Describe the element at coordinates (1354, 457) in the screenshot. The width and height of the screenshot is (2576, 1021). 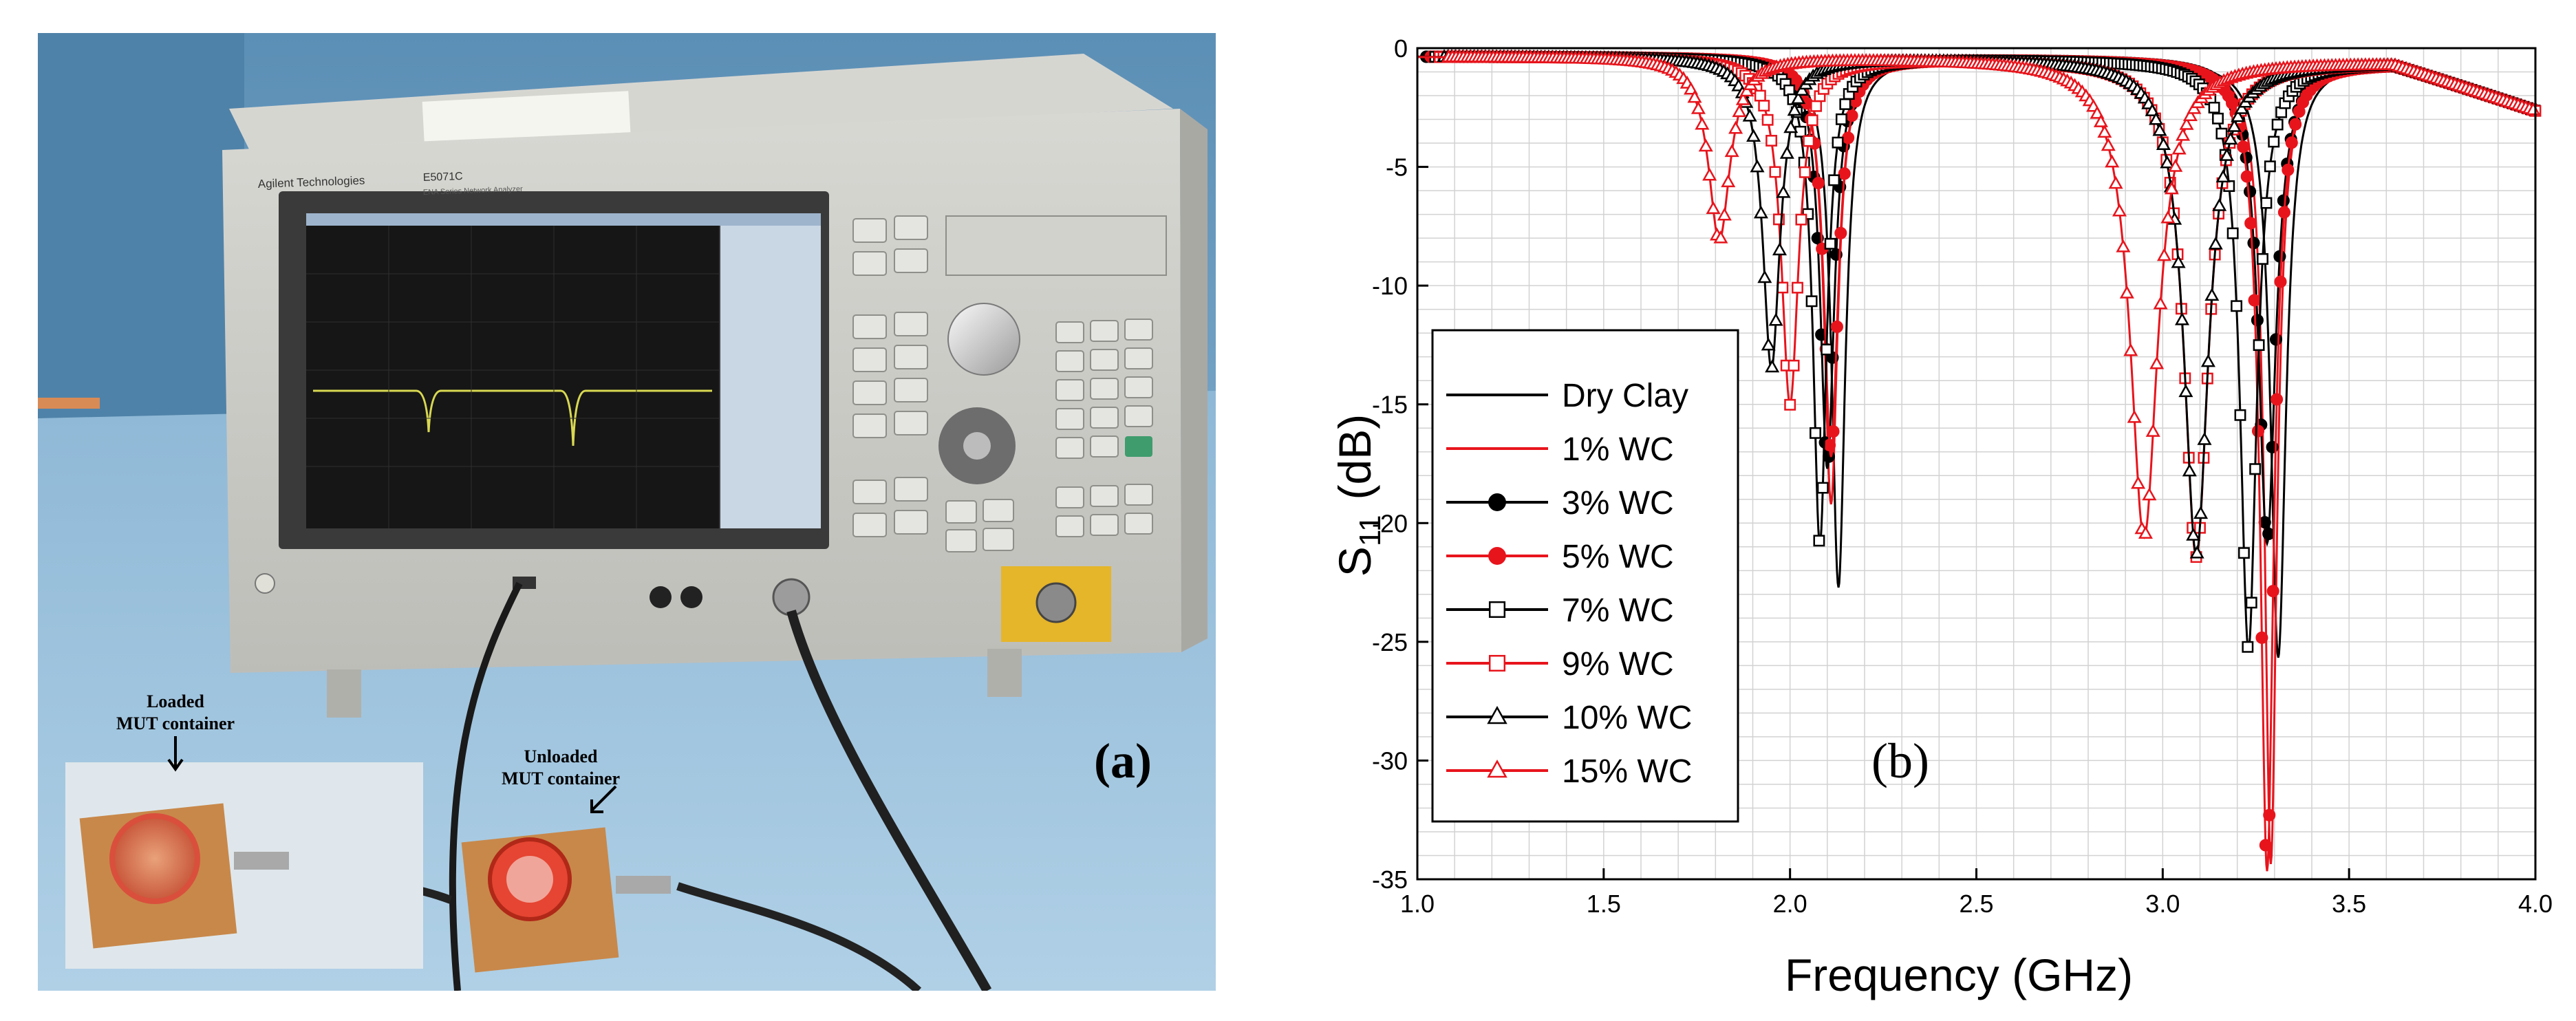
I see `y-axis-label-unit: (dB)` at that location.